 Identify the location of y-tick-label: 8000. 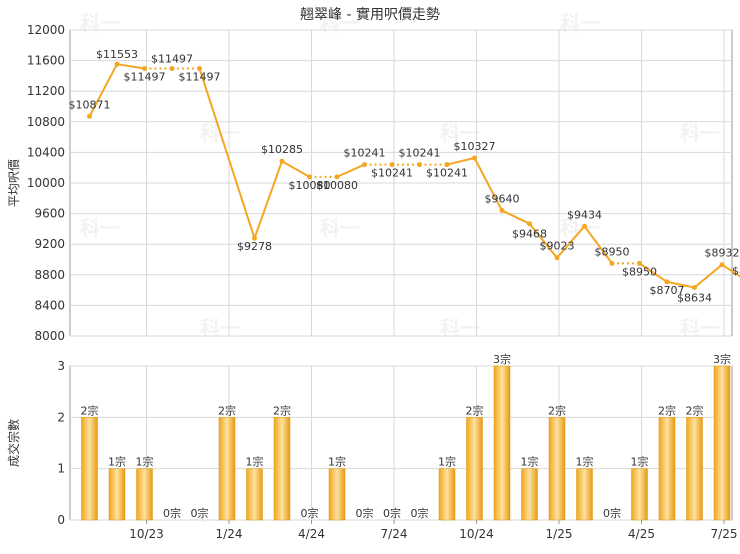
(49, 336).